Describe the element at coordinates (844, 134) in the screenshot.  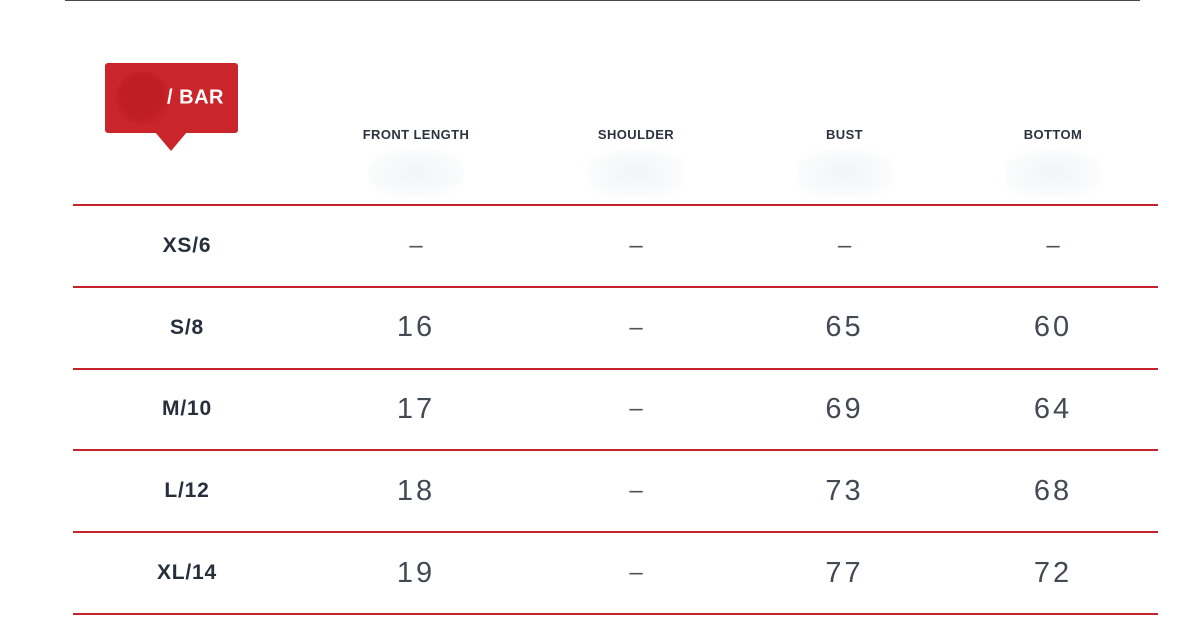
I see `column-header-label: BUST` at that location.